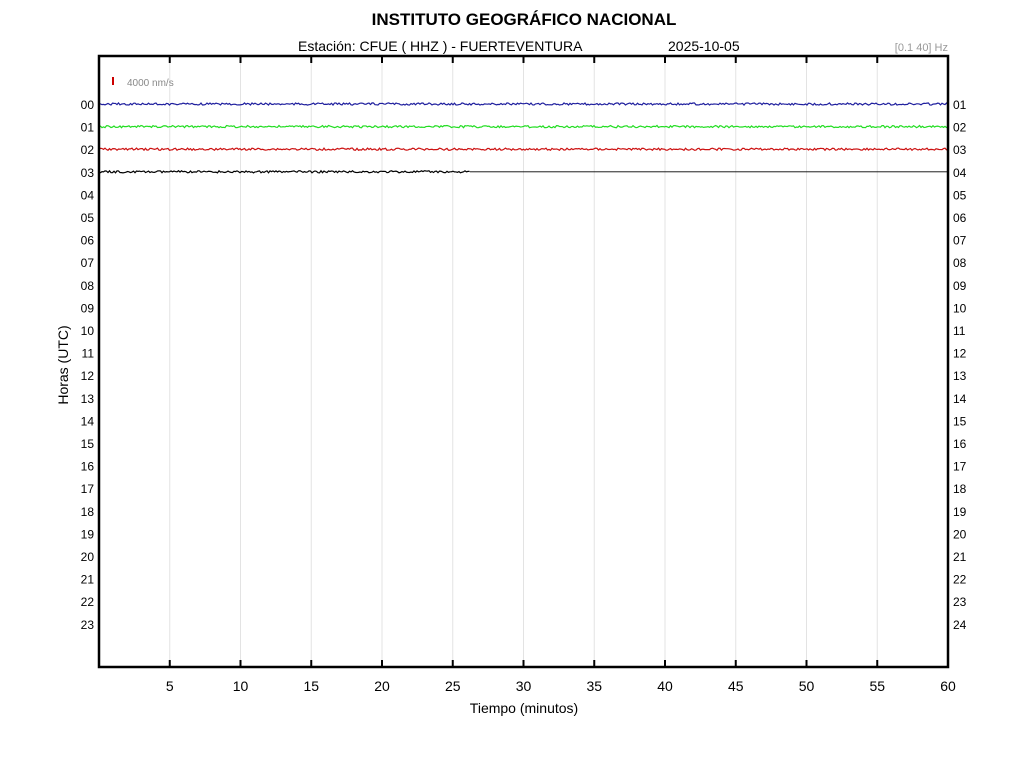 The height and width of the screenshot is (768, 1024). What do you see at coordinates (170, 686) in the screenshot?
I see `x-tick-label: 5` at bounding box center [170, 686].